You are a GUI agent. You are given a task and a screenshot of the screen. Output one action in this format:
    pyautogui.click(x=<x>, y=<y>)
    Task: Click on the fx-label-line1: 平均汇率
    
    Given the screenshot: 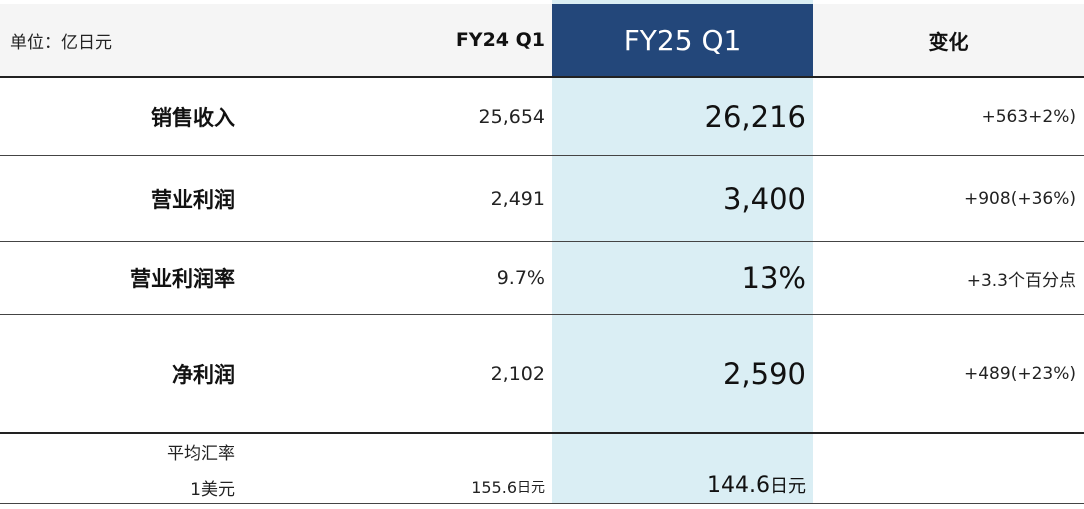 What is the action you would take?
    pyautogui.click(x=201, y=453)
    